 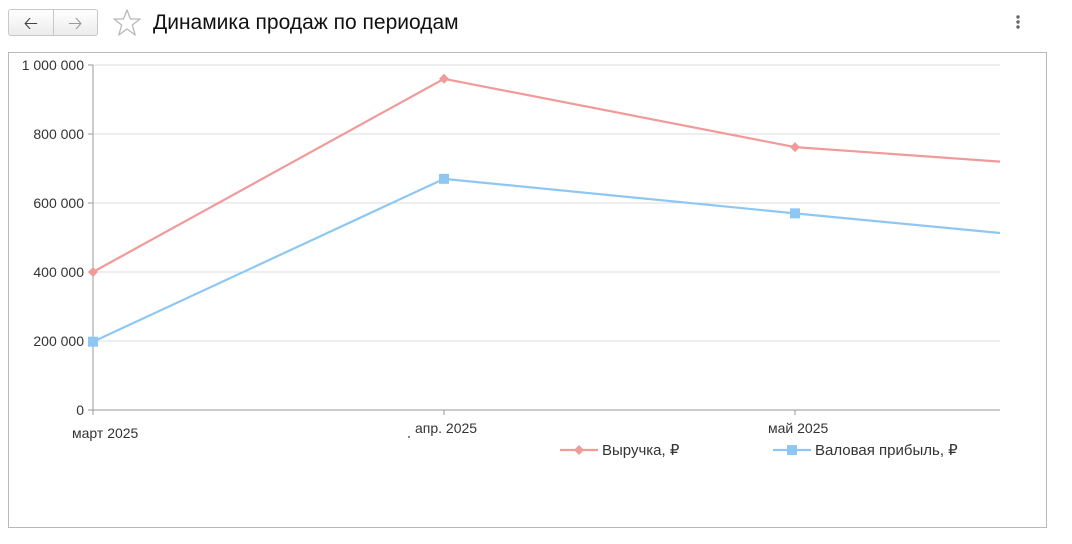 I want to click on navigation-buttons: 🡠 🡢, so click(x=53, y=22).